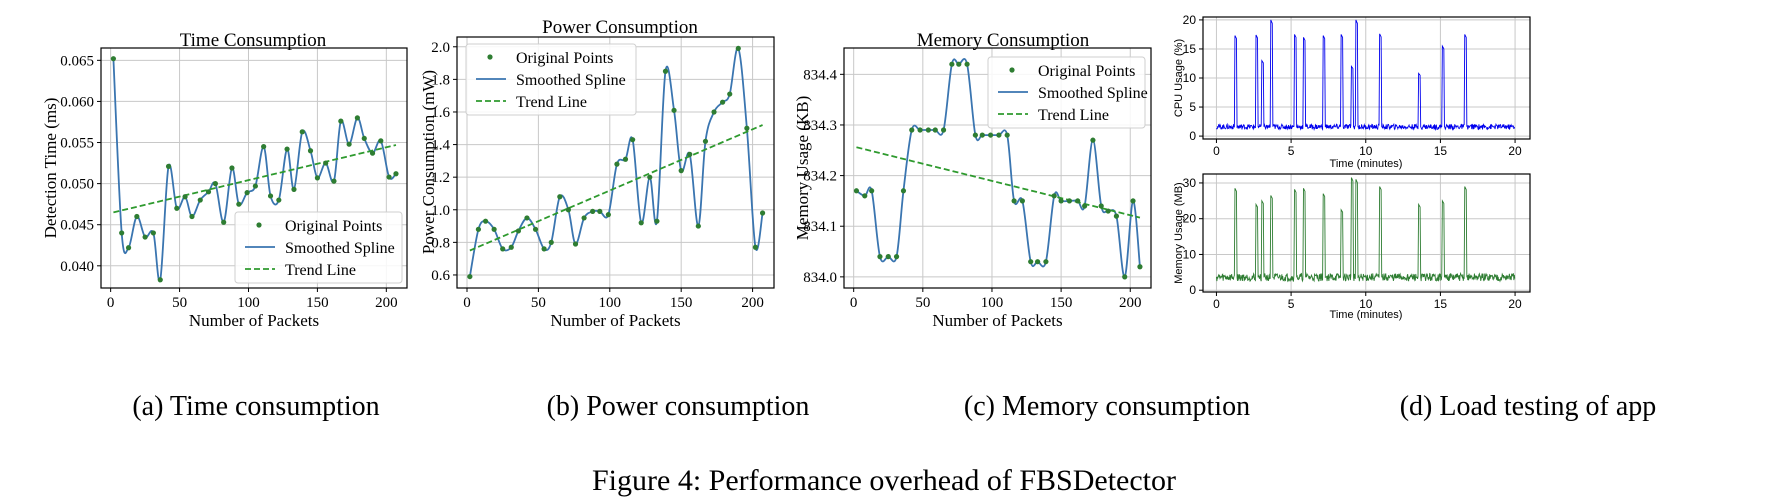  I want to click on usage-trace-line, so click(1365, 230).